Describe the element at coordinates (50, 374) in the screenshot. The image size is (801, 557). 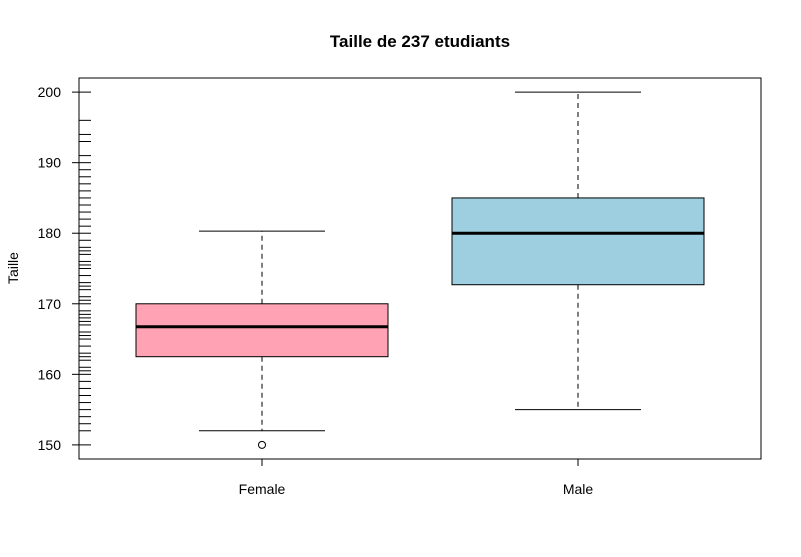
I see `y-tick-label: 160` at that location.